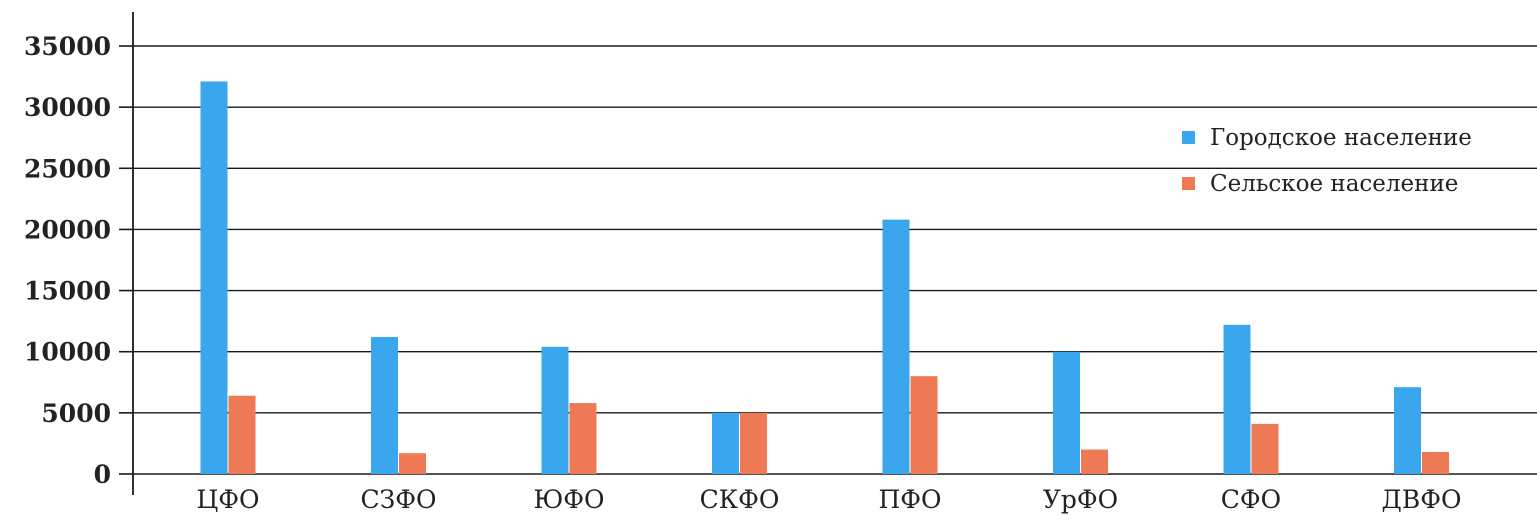 Image resolution: width=1537 pixels, height=516 pixels. What do you see at coordinates (1422, 499) in the screenshot?
I see `x-tick-label: ДВФО` at bounding box center [1422, 499].